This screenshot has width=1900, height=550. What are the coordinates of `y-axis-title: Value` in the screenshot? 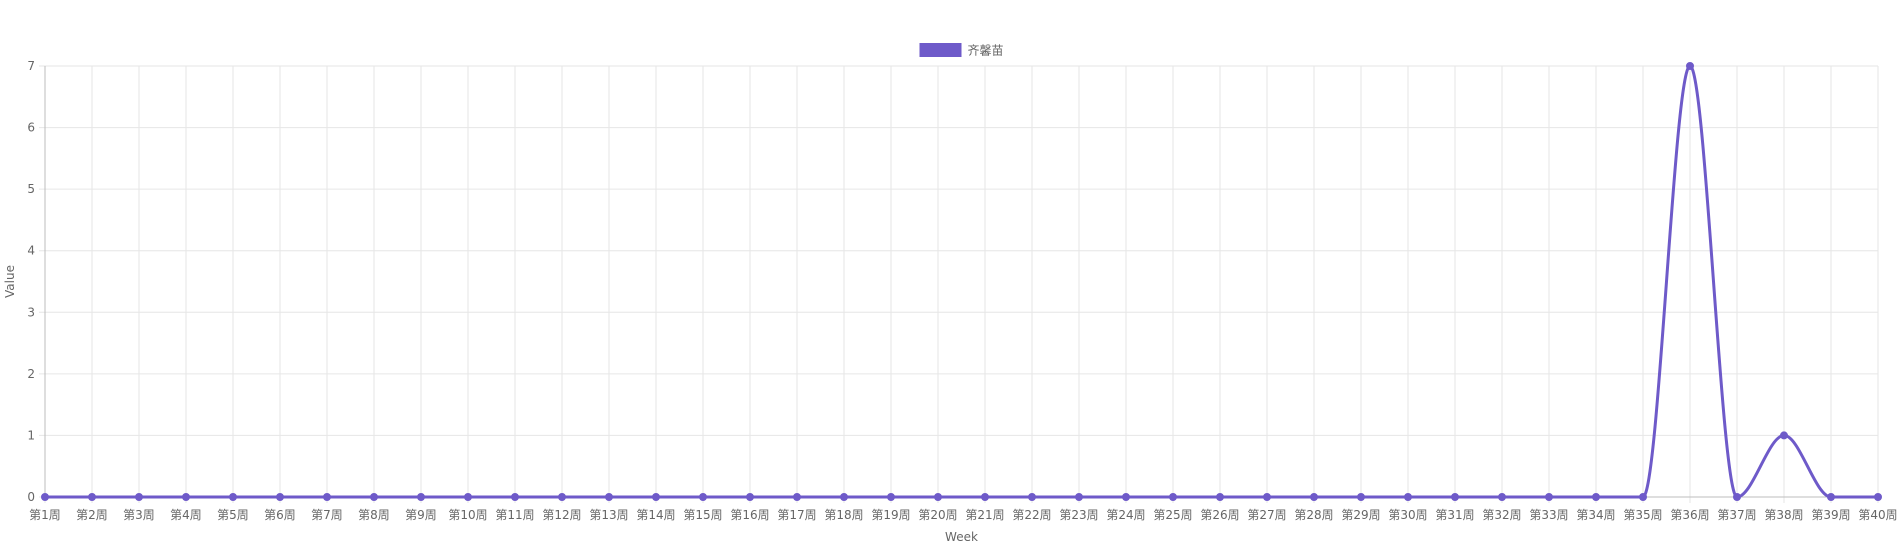 It's located at (10, 281).